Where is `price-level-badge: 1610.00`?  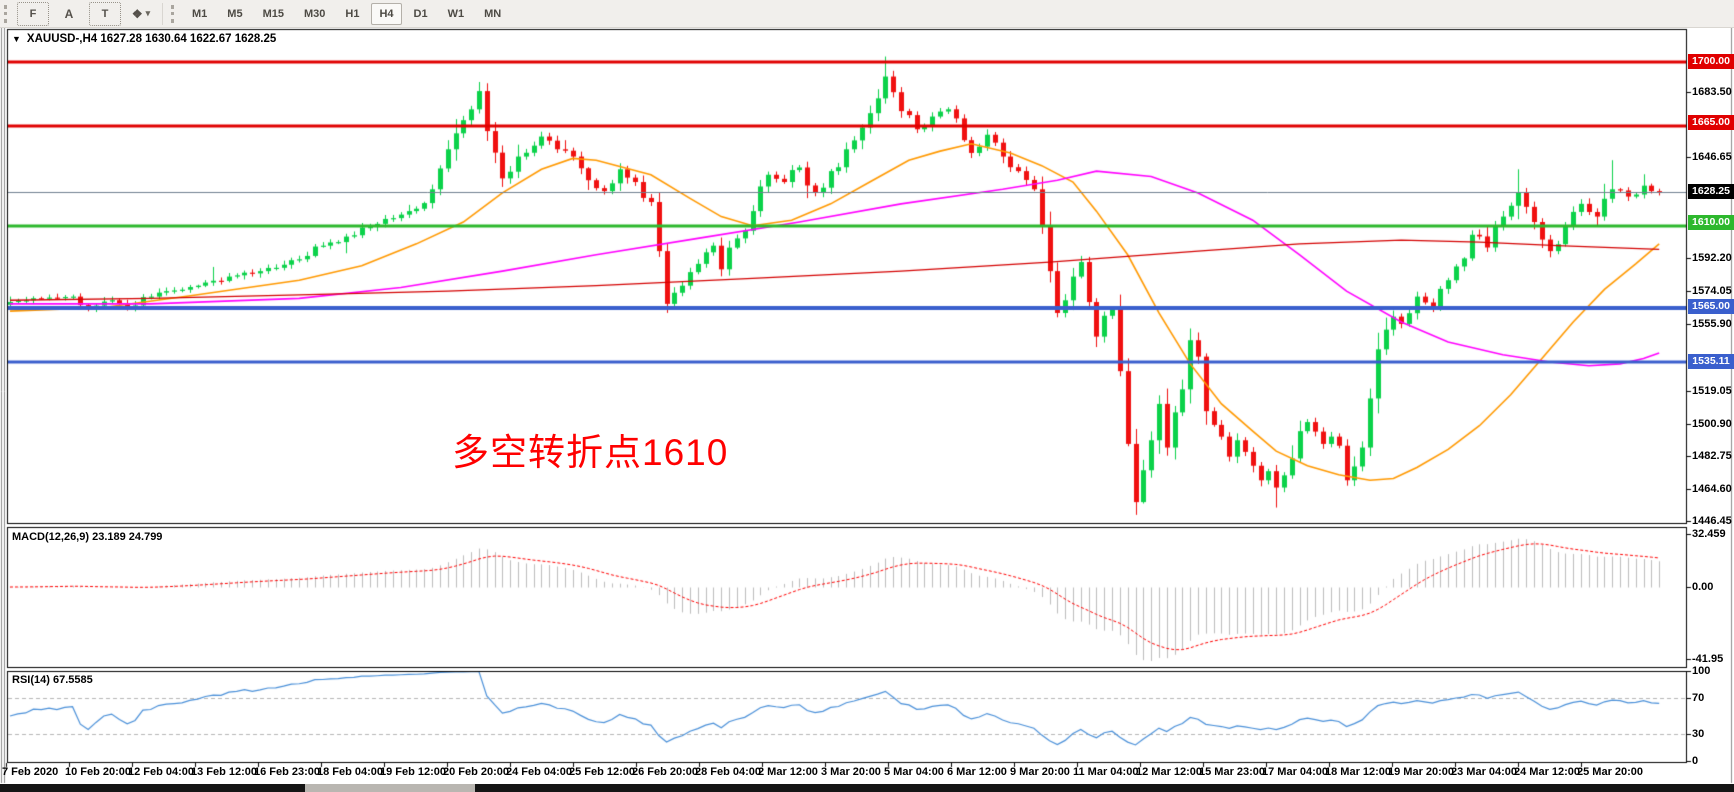
price-level-badge: 1610.00 is located at coordinates (1711, 222).